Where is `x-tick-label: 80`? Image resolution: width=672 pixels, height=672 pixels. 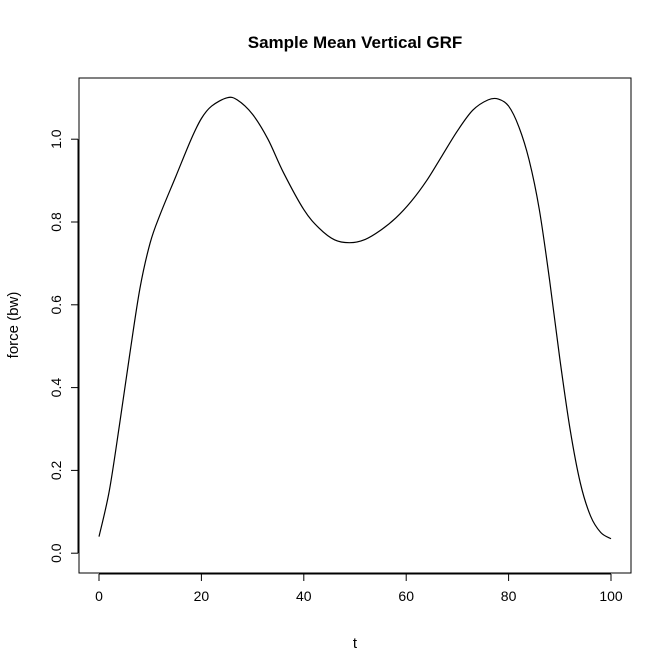
x-tick-label: 80 is located at coordinates (509, 596).